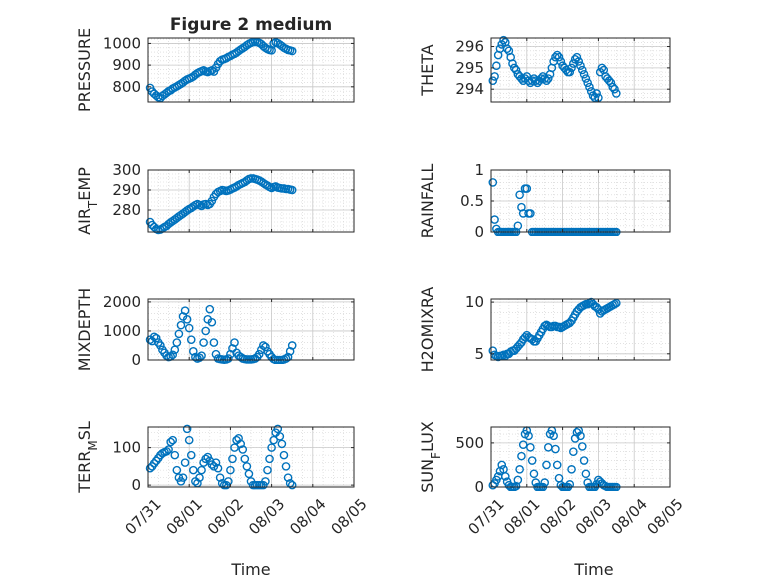 Image resolution: width=778 pixels, height=583 pixels. I want to click on y-axis-label: PRESSURE, so click(84, 70).